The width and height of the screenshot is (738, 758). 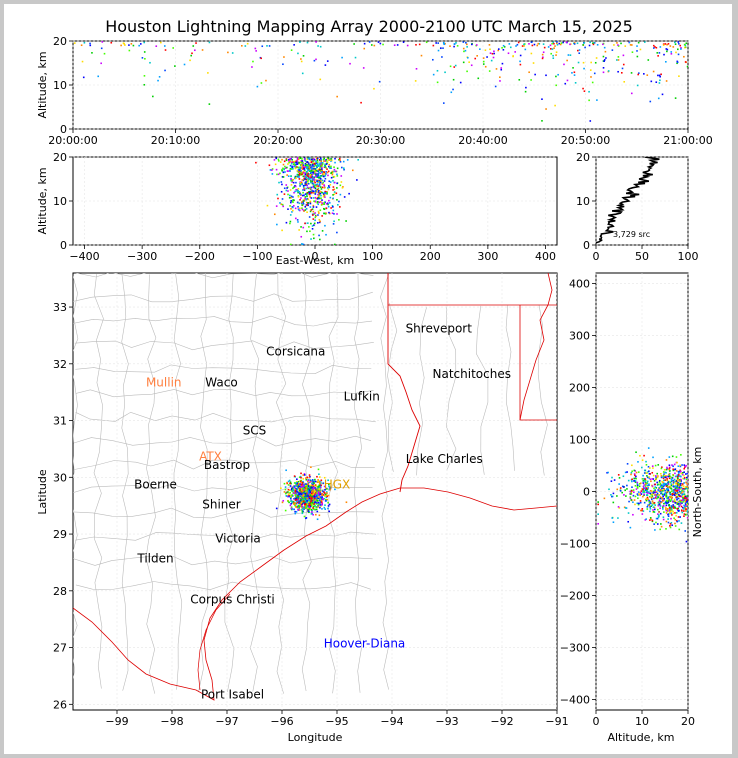 I want to click on altitude-ns-ytick: −300, so click(x=575, y=648).